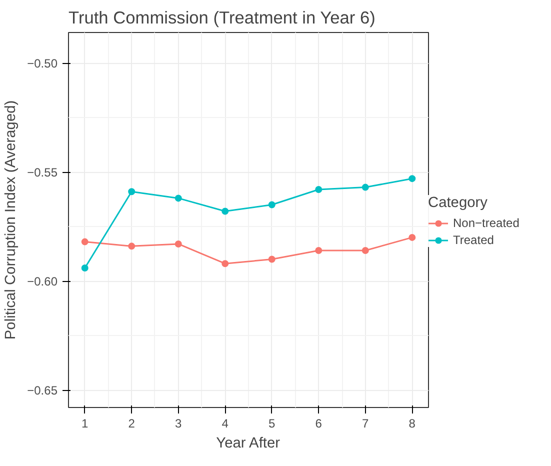 The image size is (551, 466). I want to click on y-tick-label: −0.50, so click(42, 63).